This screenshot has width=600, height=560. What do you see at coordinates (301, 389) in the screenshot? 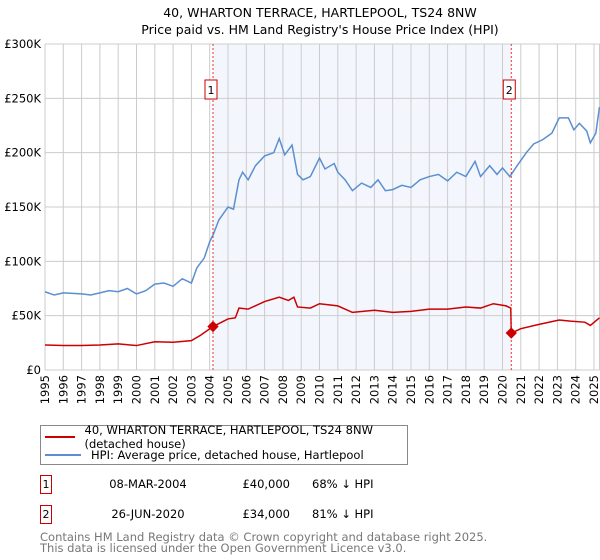
I see `x-tick-label: 2009` at bounding box center [301, 389].